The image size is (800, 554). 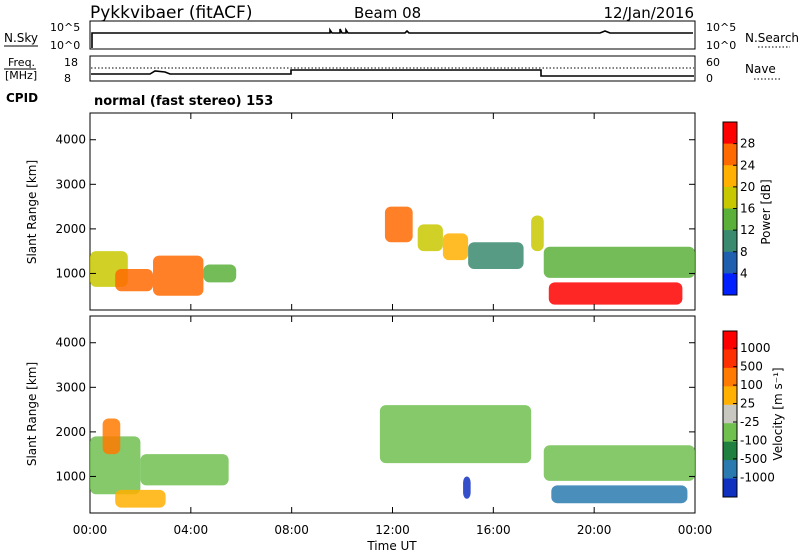 What do you see at coordinates (493, 530) in the screenshot?
I see `x-tick-label-4: 16:00` at bounding box center [493, 530].